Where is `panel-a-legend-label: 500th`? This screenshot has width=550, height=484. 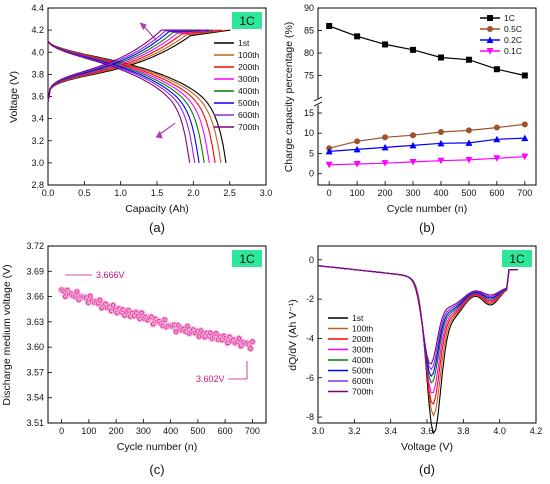 panel-a-legend-label: 500th is located at coordinates (249, 103).